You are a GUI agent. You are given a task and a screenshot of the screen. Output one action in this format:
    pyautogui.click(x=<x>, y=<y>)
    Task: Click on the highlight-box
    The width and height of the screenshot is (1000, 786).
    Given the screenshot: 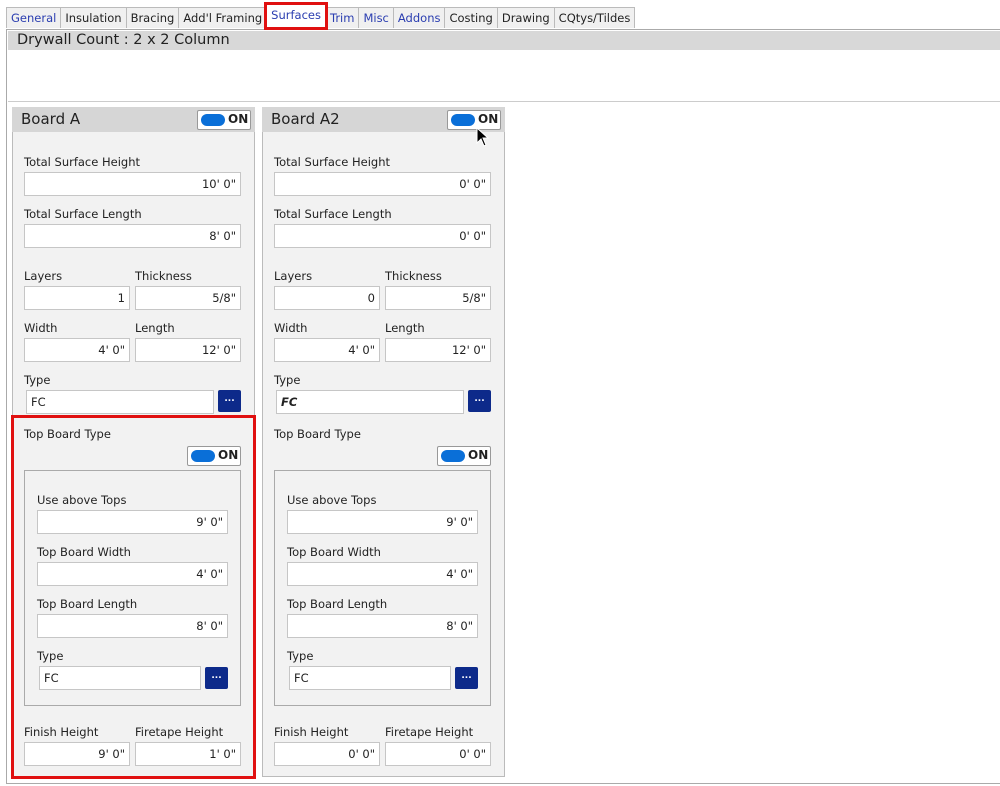 What is the action you would take?
    pyautogui.click(x=133, y=597)
    